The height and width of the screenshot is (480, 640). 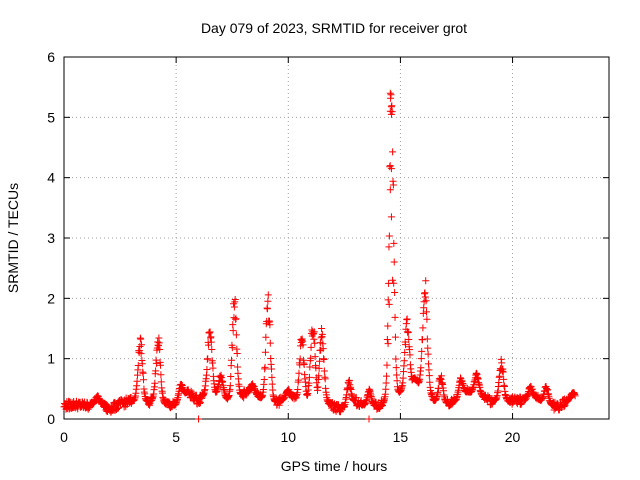 What do you see at coordinates (401, 437) in the screenshot?
I see `x-tick-label: 15` at bounding box center [401, 437].